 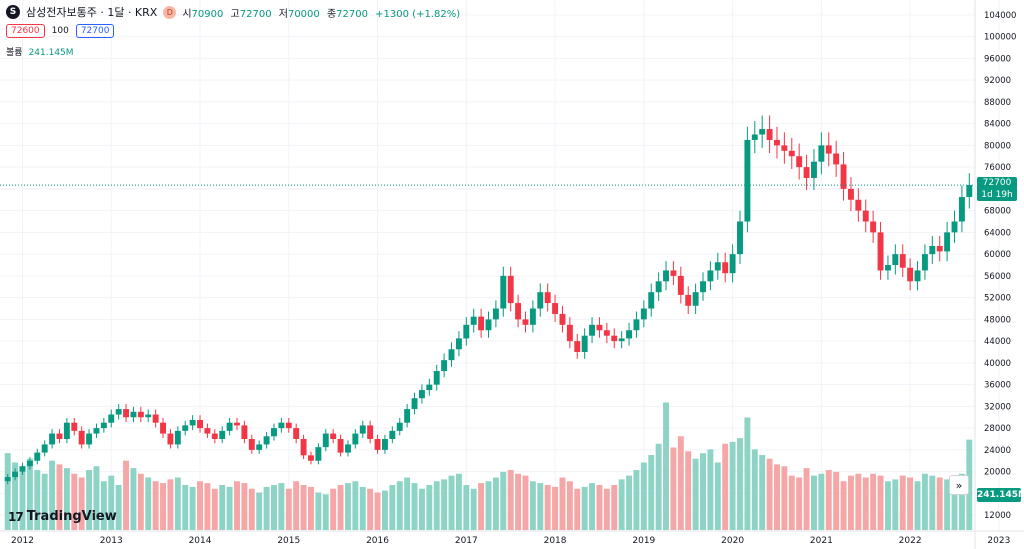 I want to click on time-tick-label: 2019, so click(x=643, y=541).